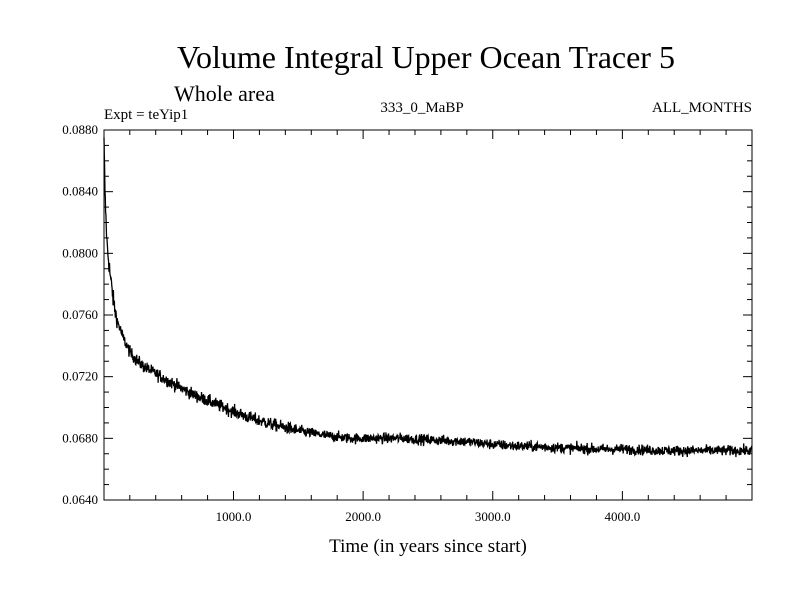 The image size is (800, 600). What do you see at coordinates (146, 115) in the screenshot?
I see `experiment-label: Expt = teYip1` at bounding box center [146, 115].